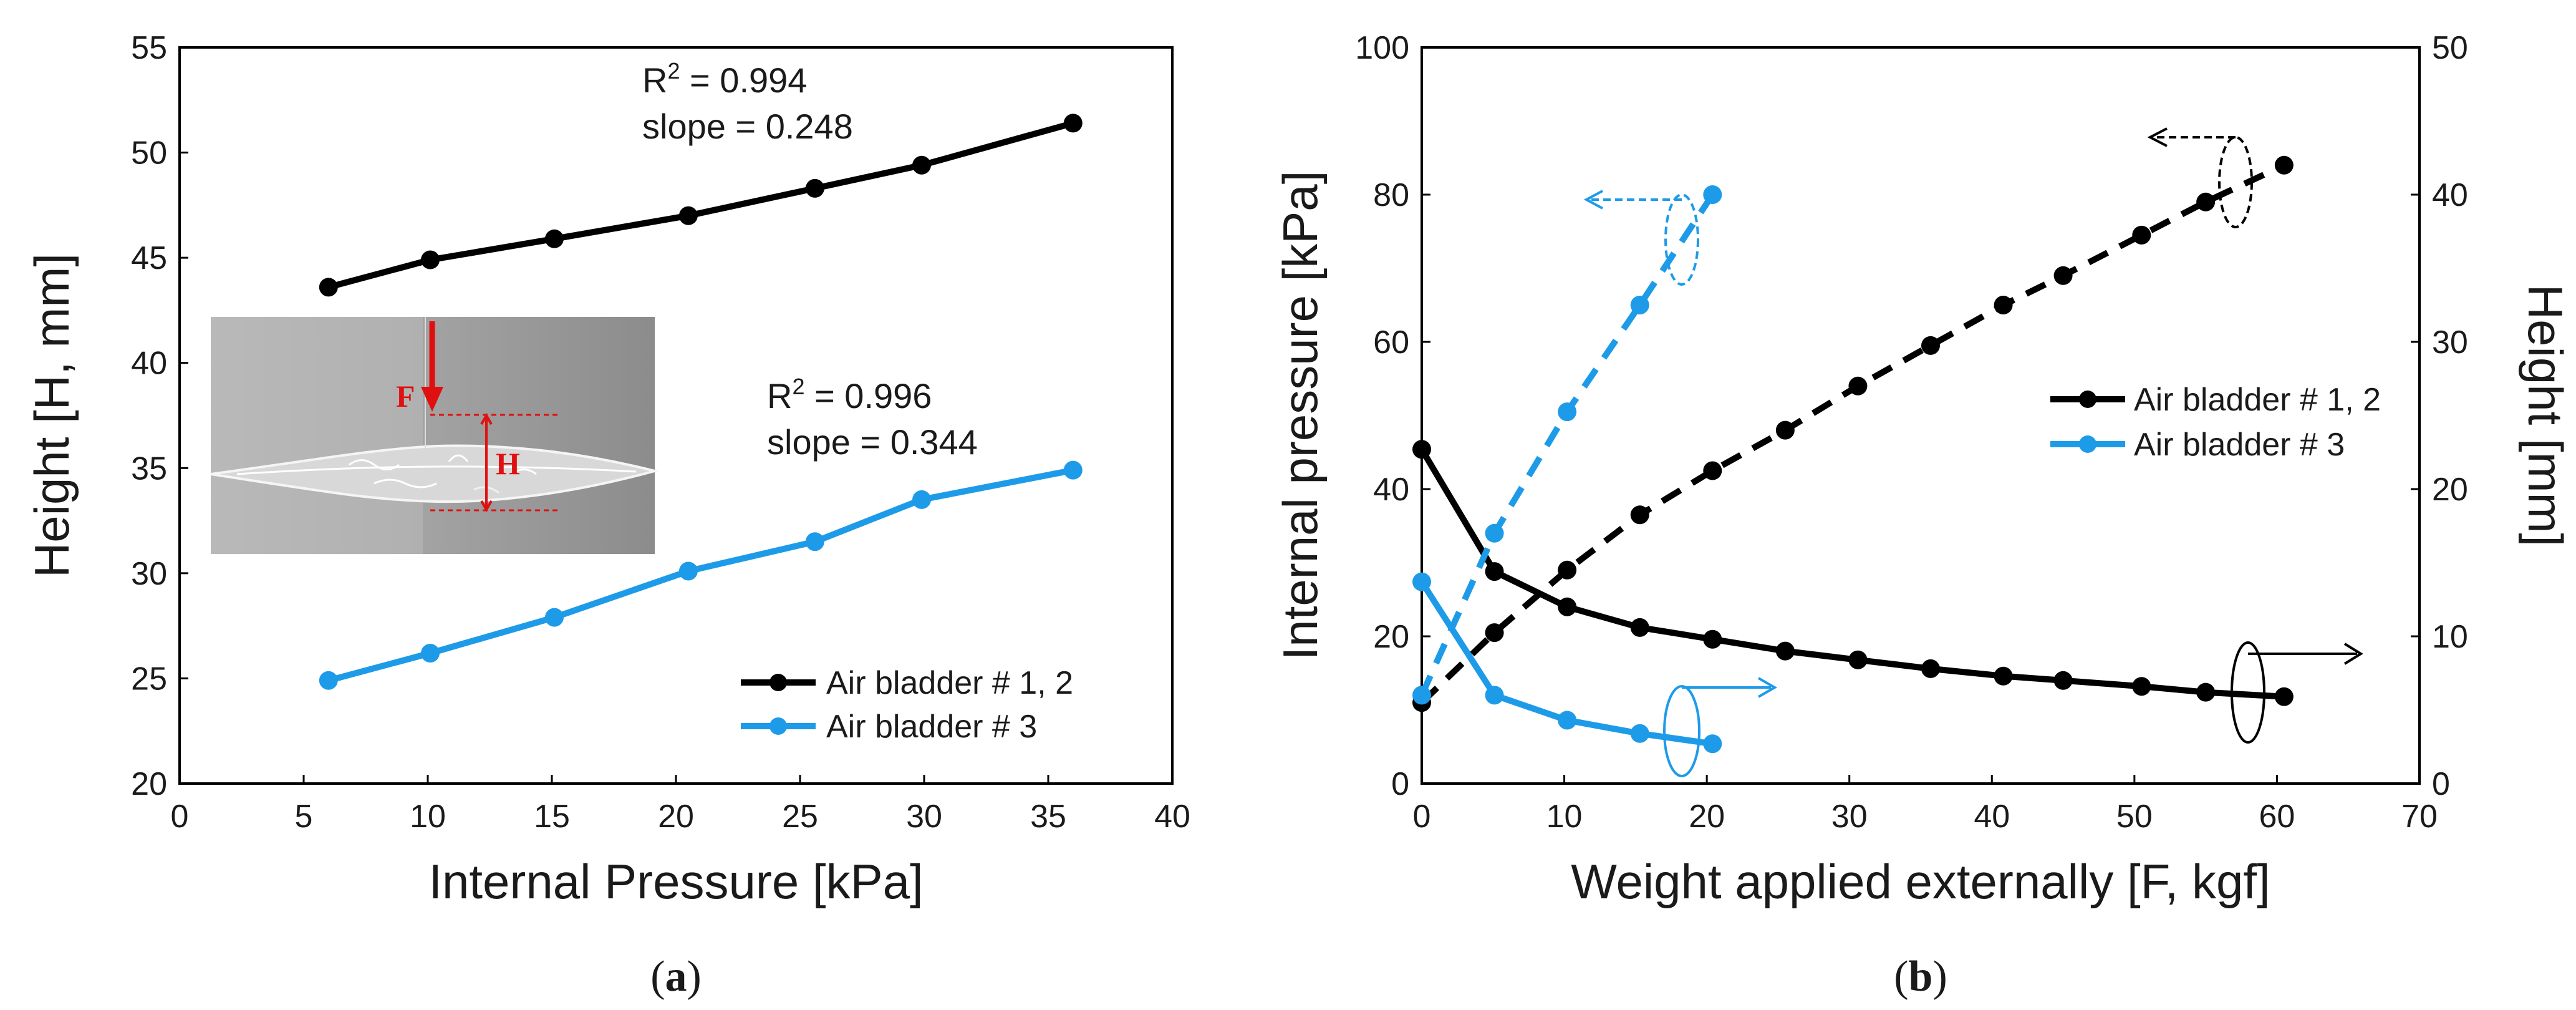 The width and height of the screenshot is (2576, 1010). I want to click on indicator-black-left-axis, so click(2200, 178).